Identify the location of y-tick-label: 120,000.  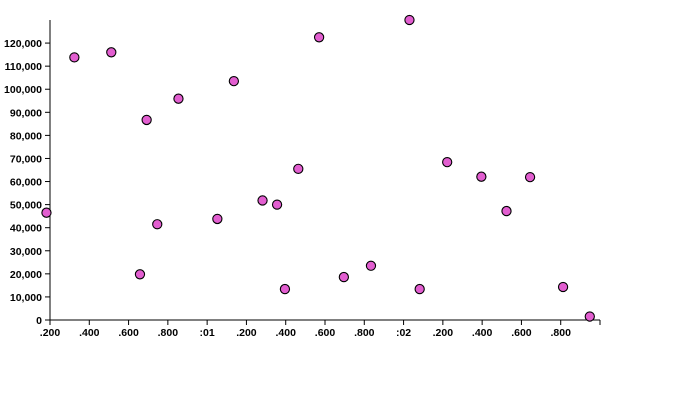
(23, 44).